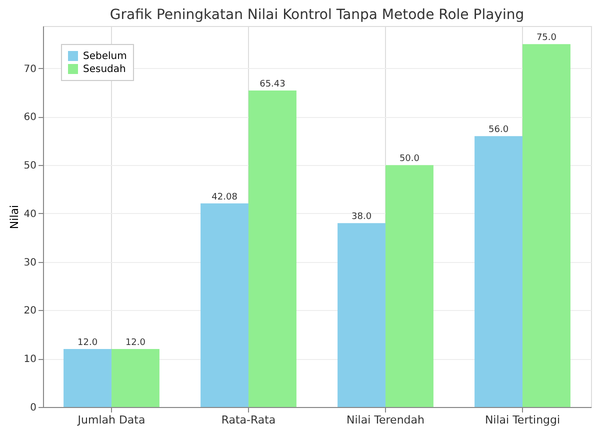 The height and width of the screenshot is (433, 603). Describe the element at coordinates (105, 56) in the screenshot. I see `legend-label: Sebelum` at that location.